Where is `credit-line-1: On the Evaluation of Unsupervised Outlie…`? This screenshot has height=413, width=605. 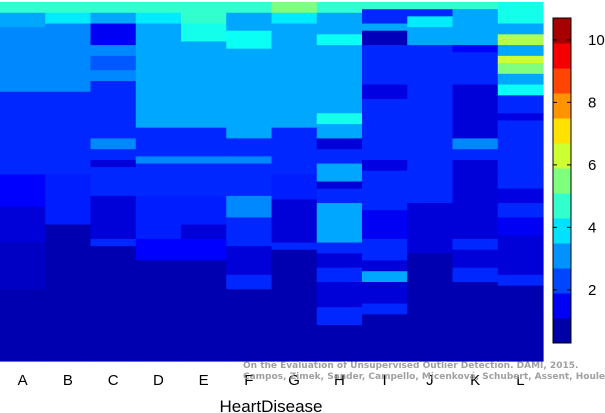 credit-line-1: On the Evaluation of Unsupervised Outlie… is located at coordinates (411, 366).